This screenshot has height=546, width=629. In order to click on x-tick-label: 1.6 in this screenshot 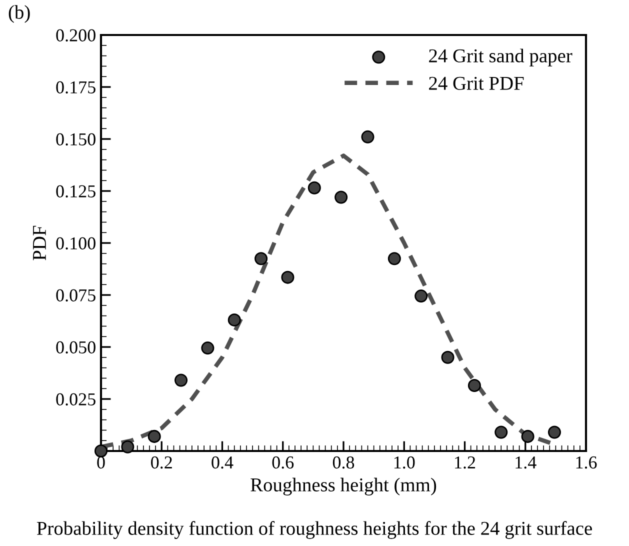, I will do `click(586, 462)`.